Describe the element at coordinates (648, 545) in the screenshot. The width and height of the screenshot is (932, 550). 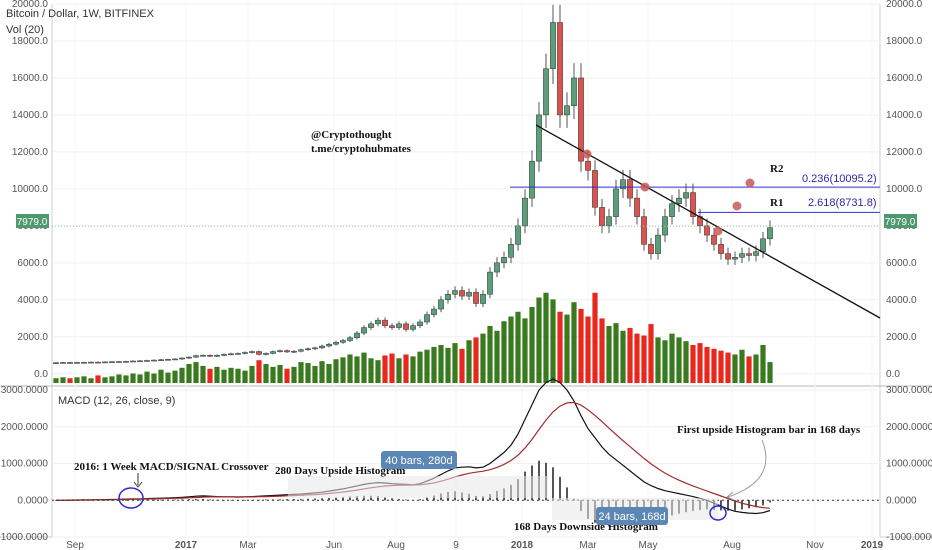
I see `time-tick: May` at that location.